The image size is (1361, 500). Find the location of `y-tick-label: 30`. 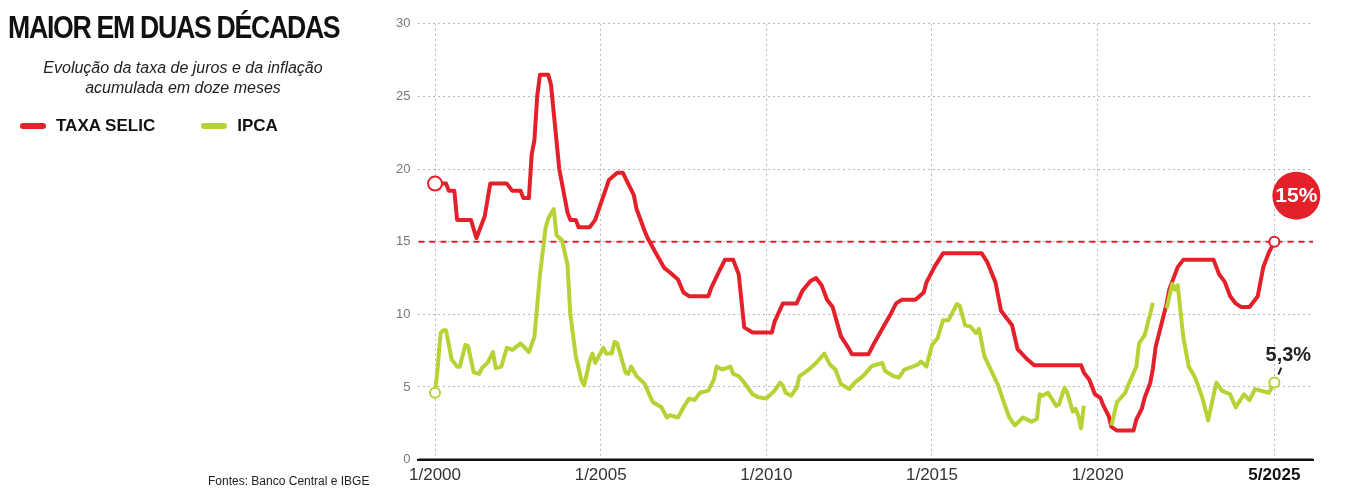

y-tick-label: 30 is located at coordinates (403, 23).